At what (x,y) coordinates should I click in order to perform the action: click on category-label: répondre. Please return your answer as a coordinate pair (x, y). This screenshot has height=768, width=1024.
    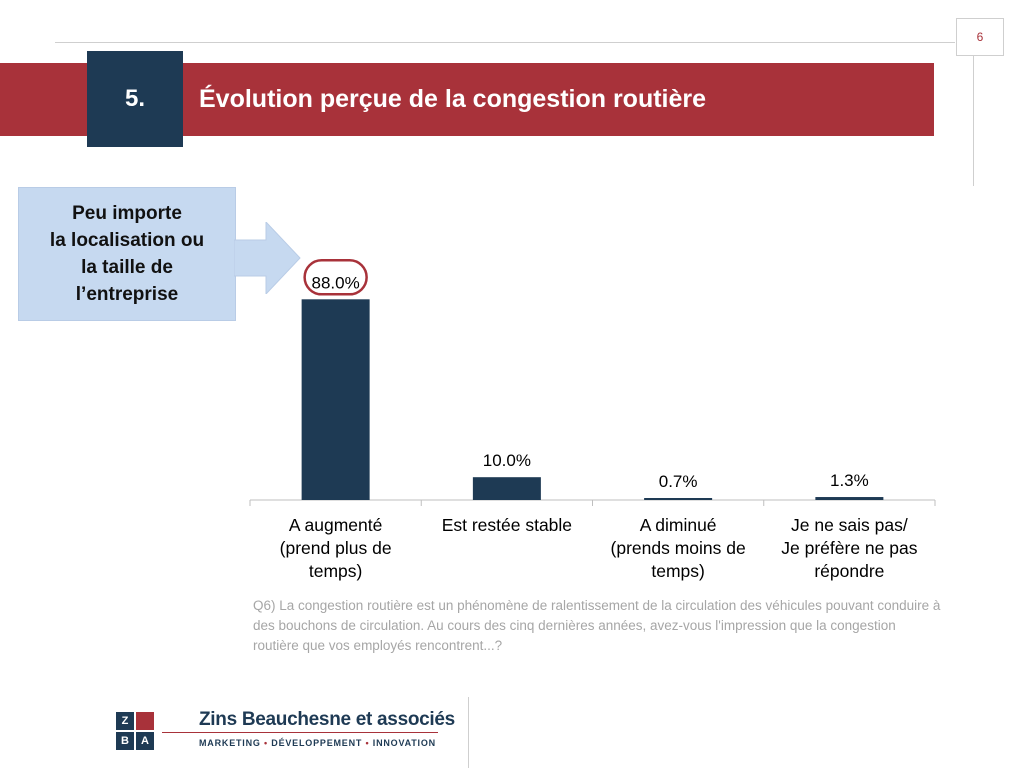
    Looking at the image, I should click on (849, 571).